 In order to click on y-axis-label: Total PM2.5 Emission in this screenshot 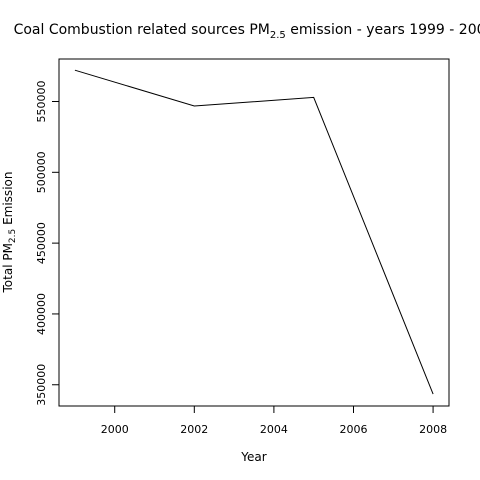, I will do `click(9, 233)`.